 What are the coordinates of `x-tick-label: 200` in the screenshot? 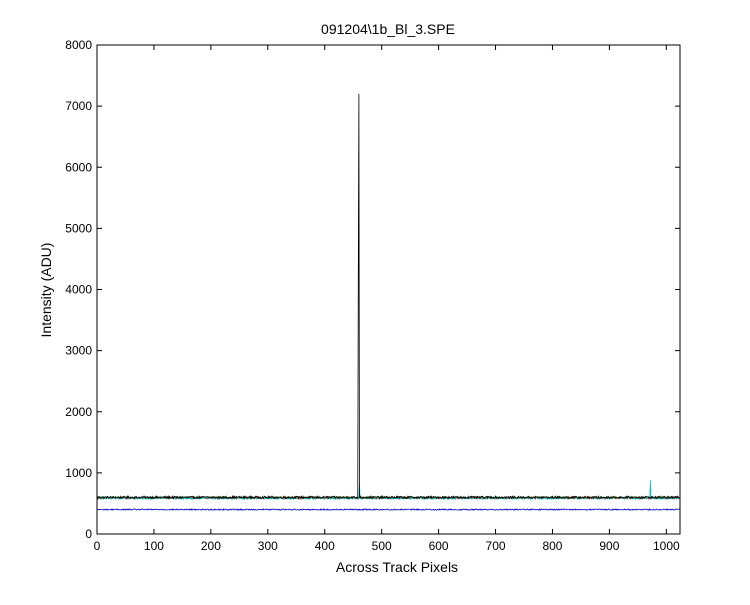 It's located at (211, 546).